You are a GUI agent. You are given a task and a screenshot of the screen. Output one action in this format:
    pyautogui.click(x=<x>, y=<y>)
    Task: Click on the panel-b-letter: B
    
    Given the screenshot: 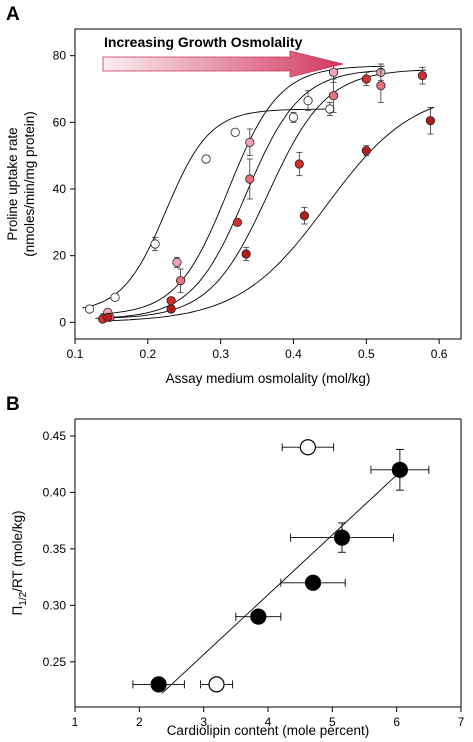 What is the action you would take?
    pyautogui.click(x=13, y=404)
    